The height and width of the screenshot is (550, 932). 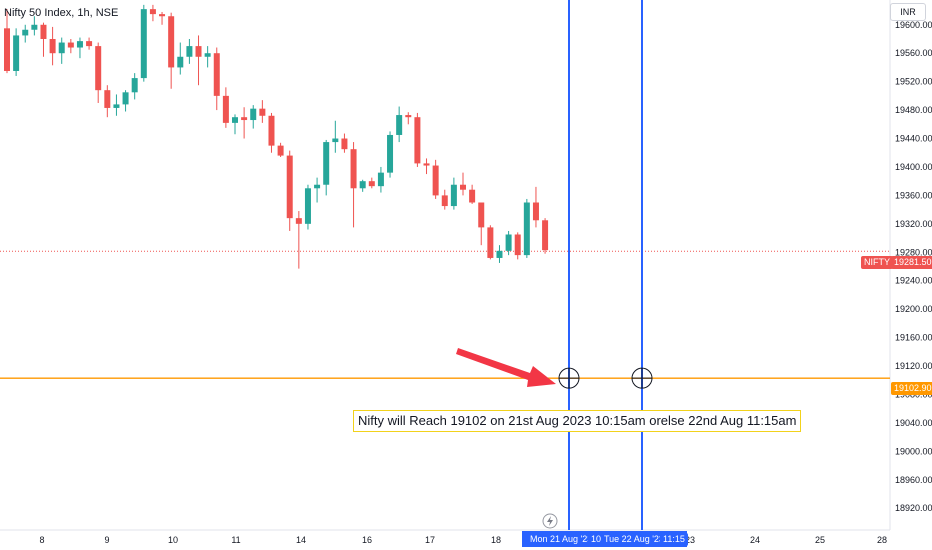 I want to click on y-tick-label: 19480.00, so click(x=913, y=110).